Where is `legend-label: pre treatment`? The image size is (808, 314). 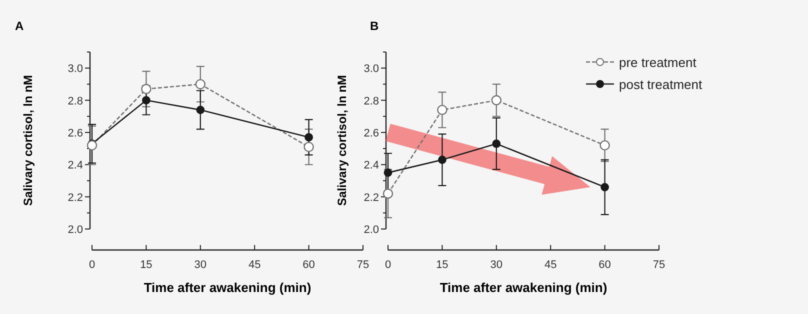
legend-label: pre treatment is located at coordinates (658, 62).